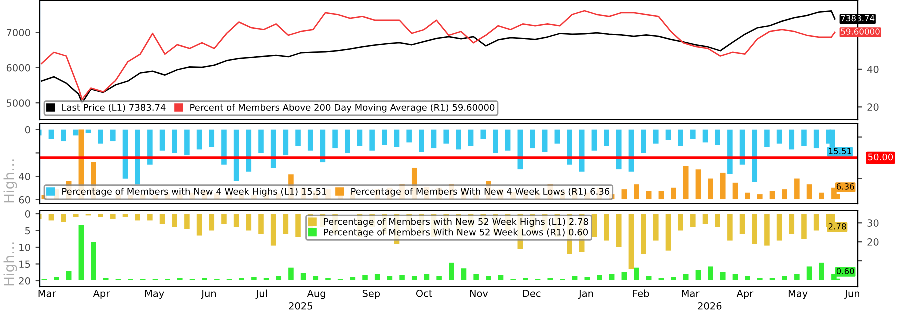 This screenshot has height=310, width=903. I want to click on data-label: 7383.74, so click(858, 18).